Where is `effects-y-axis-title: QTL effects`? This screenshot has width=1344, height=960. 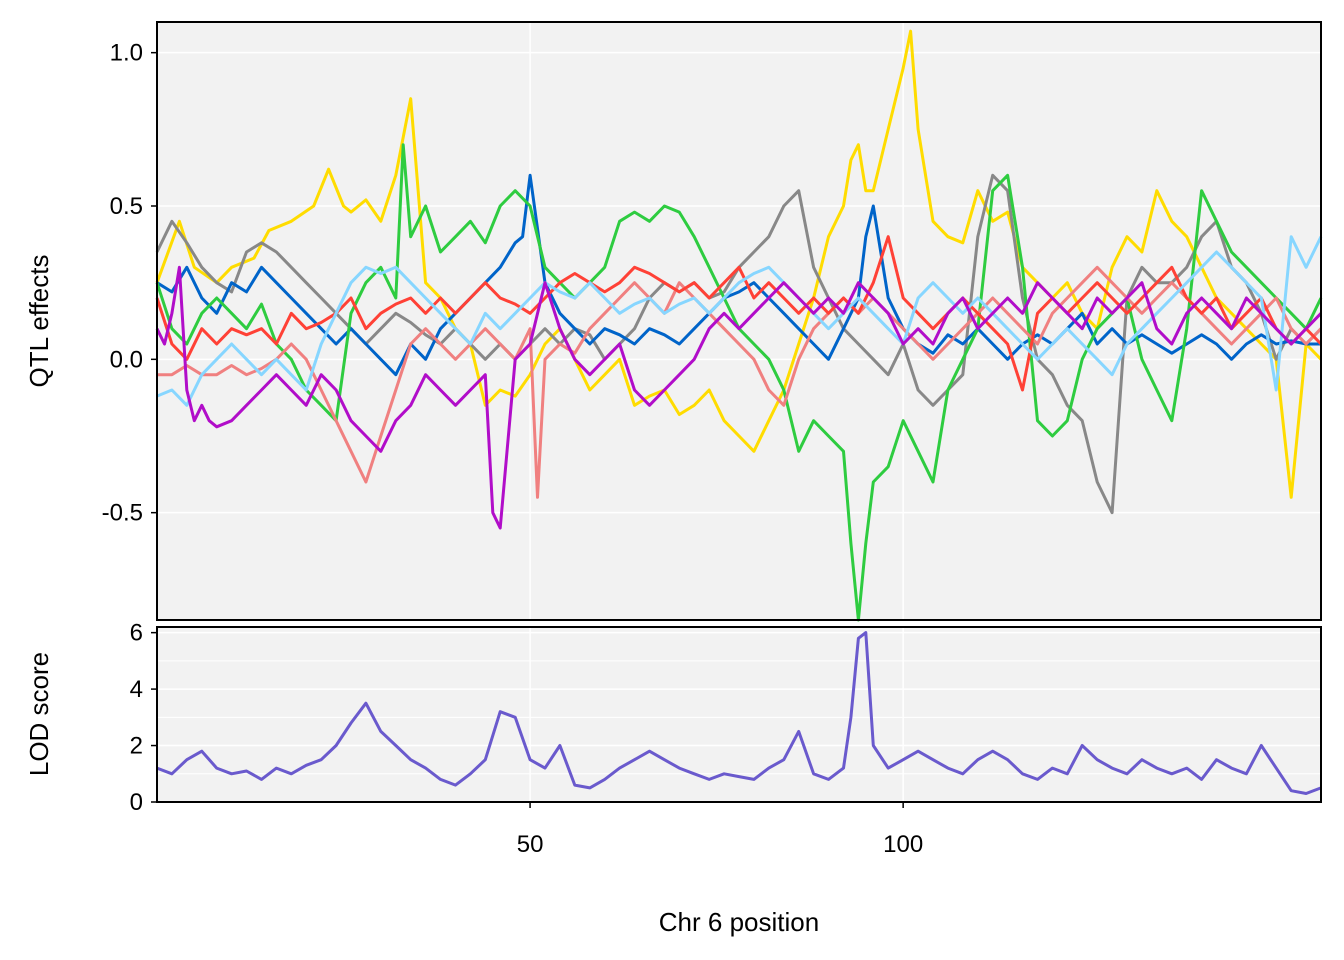 effects-y-axis-title: QTL effects is located at coordinates (39, 321).